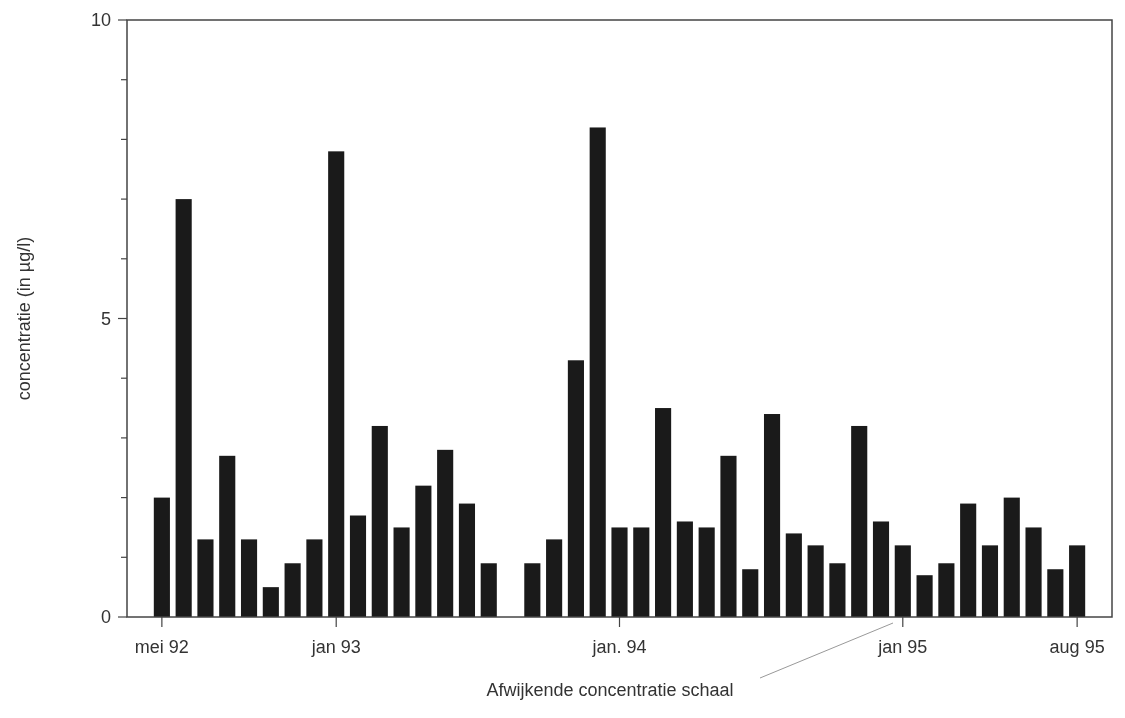 The image size is (1125, 718). I want to click on text: Afwijkende concentratie schaal, so click(610, 690).